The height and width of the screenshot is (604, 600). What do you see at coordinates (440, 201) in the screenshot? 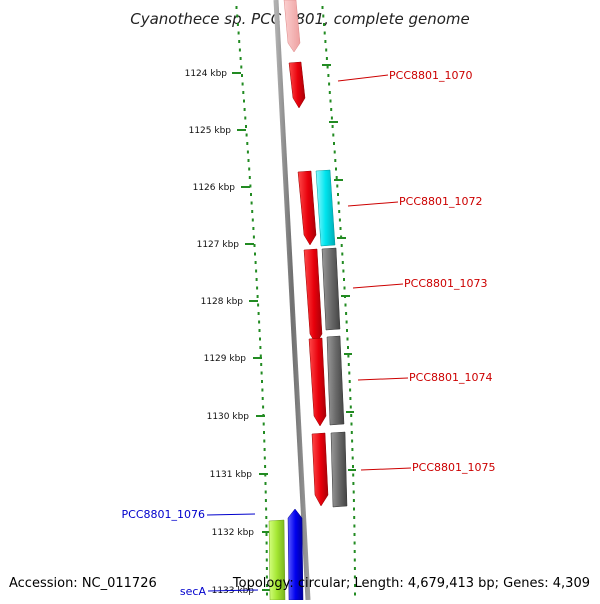
I see `gene-label-pcc8801-1072: PCC8801_1072` at bounding box center [440, 201].